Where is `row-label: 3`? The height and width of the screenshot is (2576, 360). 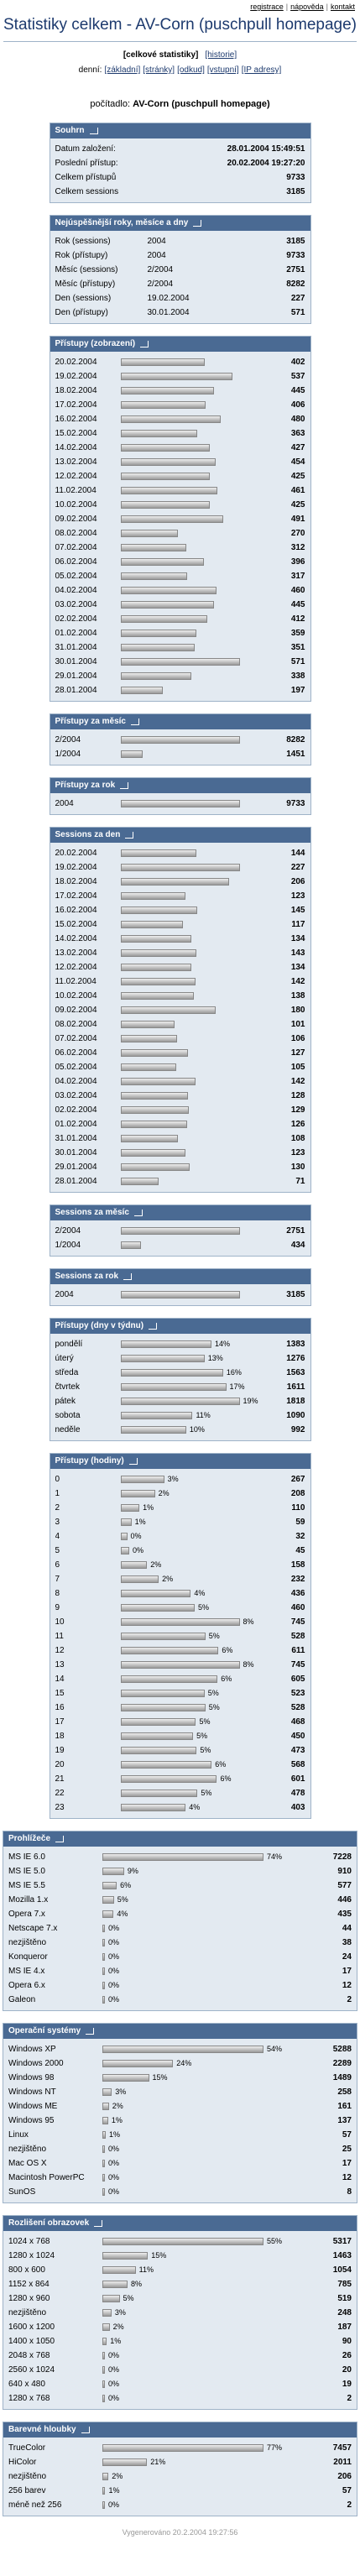 row-label: 3 is located at coordinates (57, 1522).